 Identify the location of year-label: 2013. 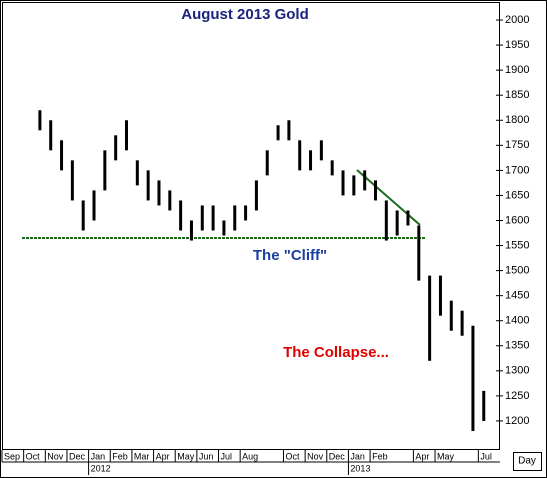
(360, 468).